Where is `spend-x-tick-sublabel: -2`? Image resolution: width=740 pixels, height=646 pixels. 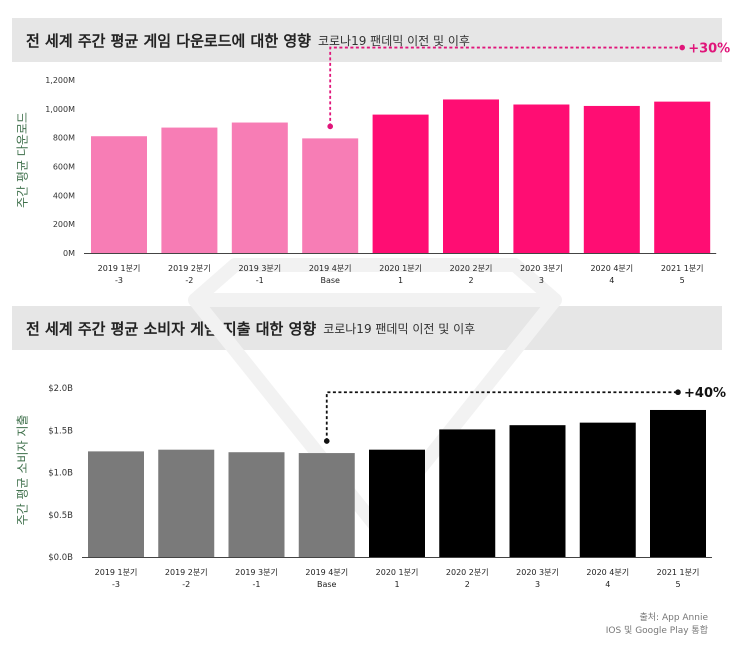 spend-x-tick-sublabel: -2 is located at coordinates (186, 584).